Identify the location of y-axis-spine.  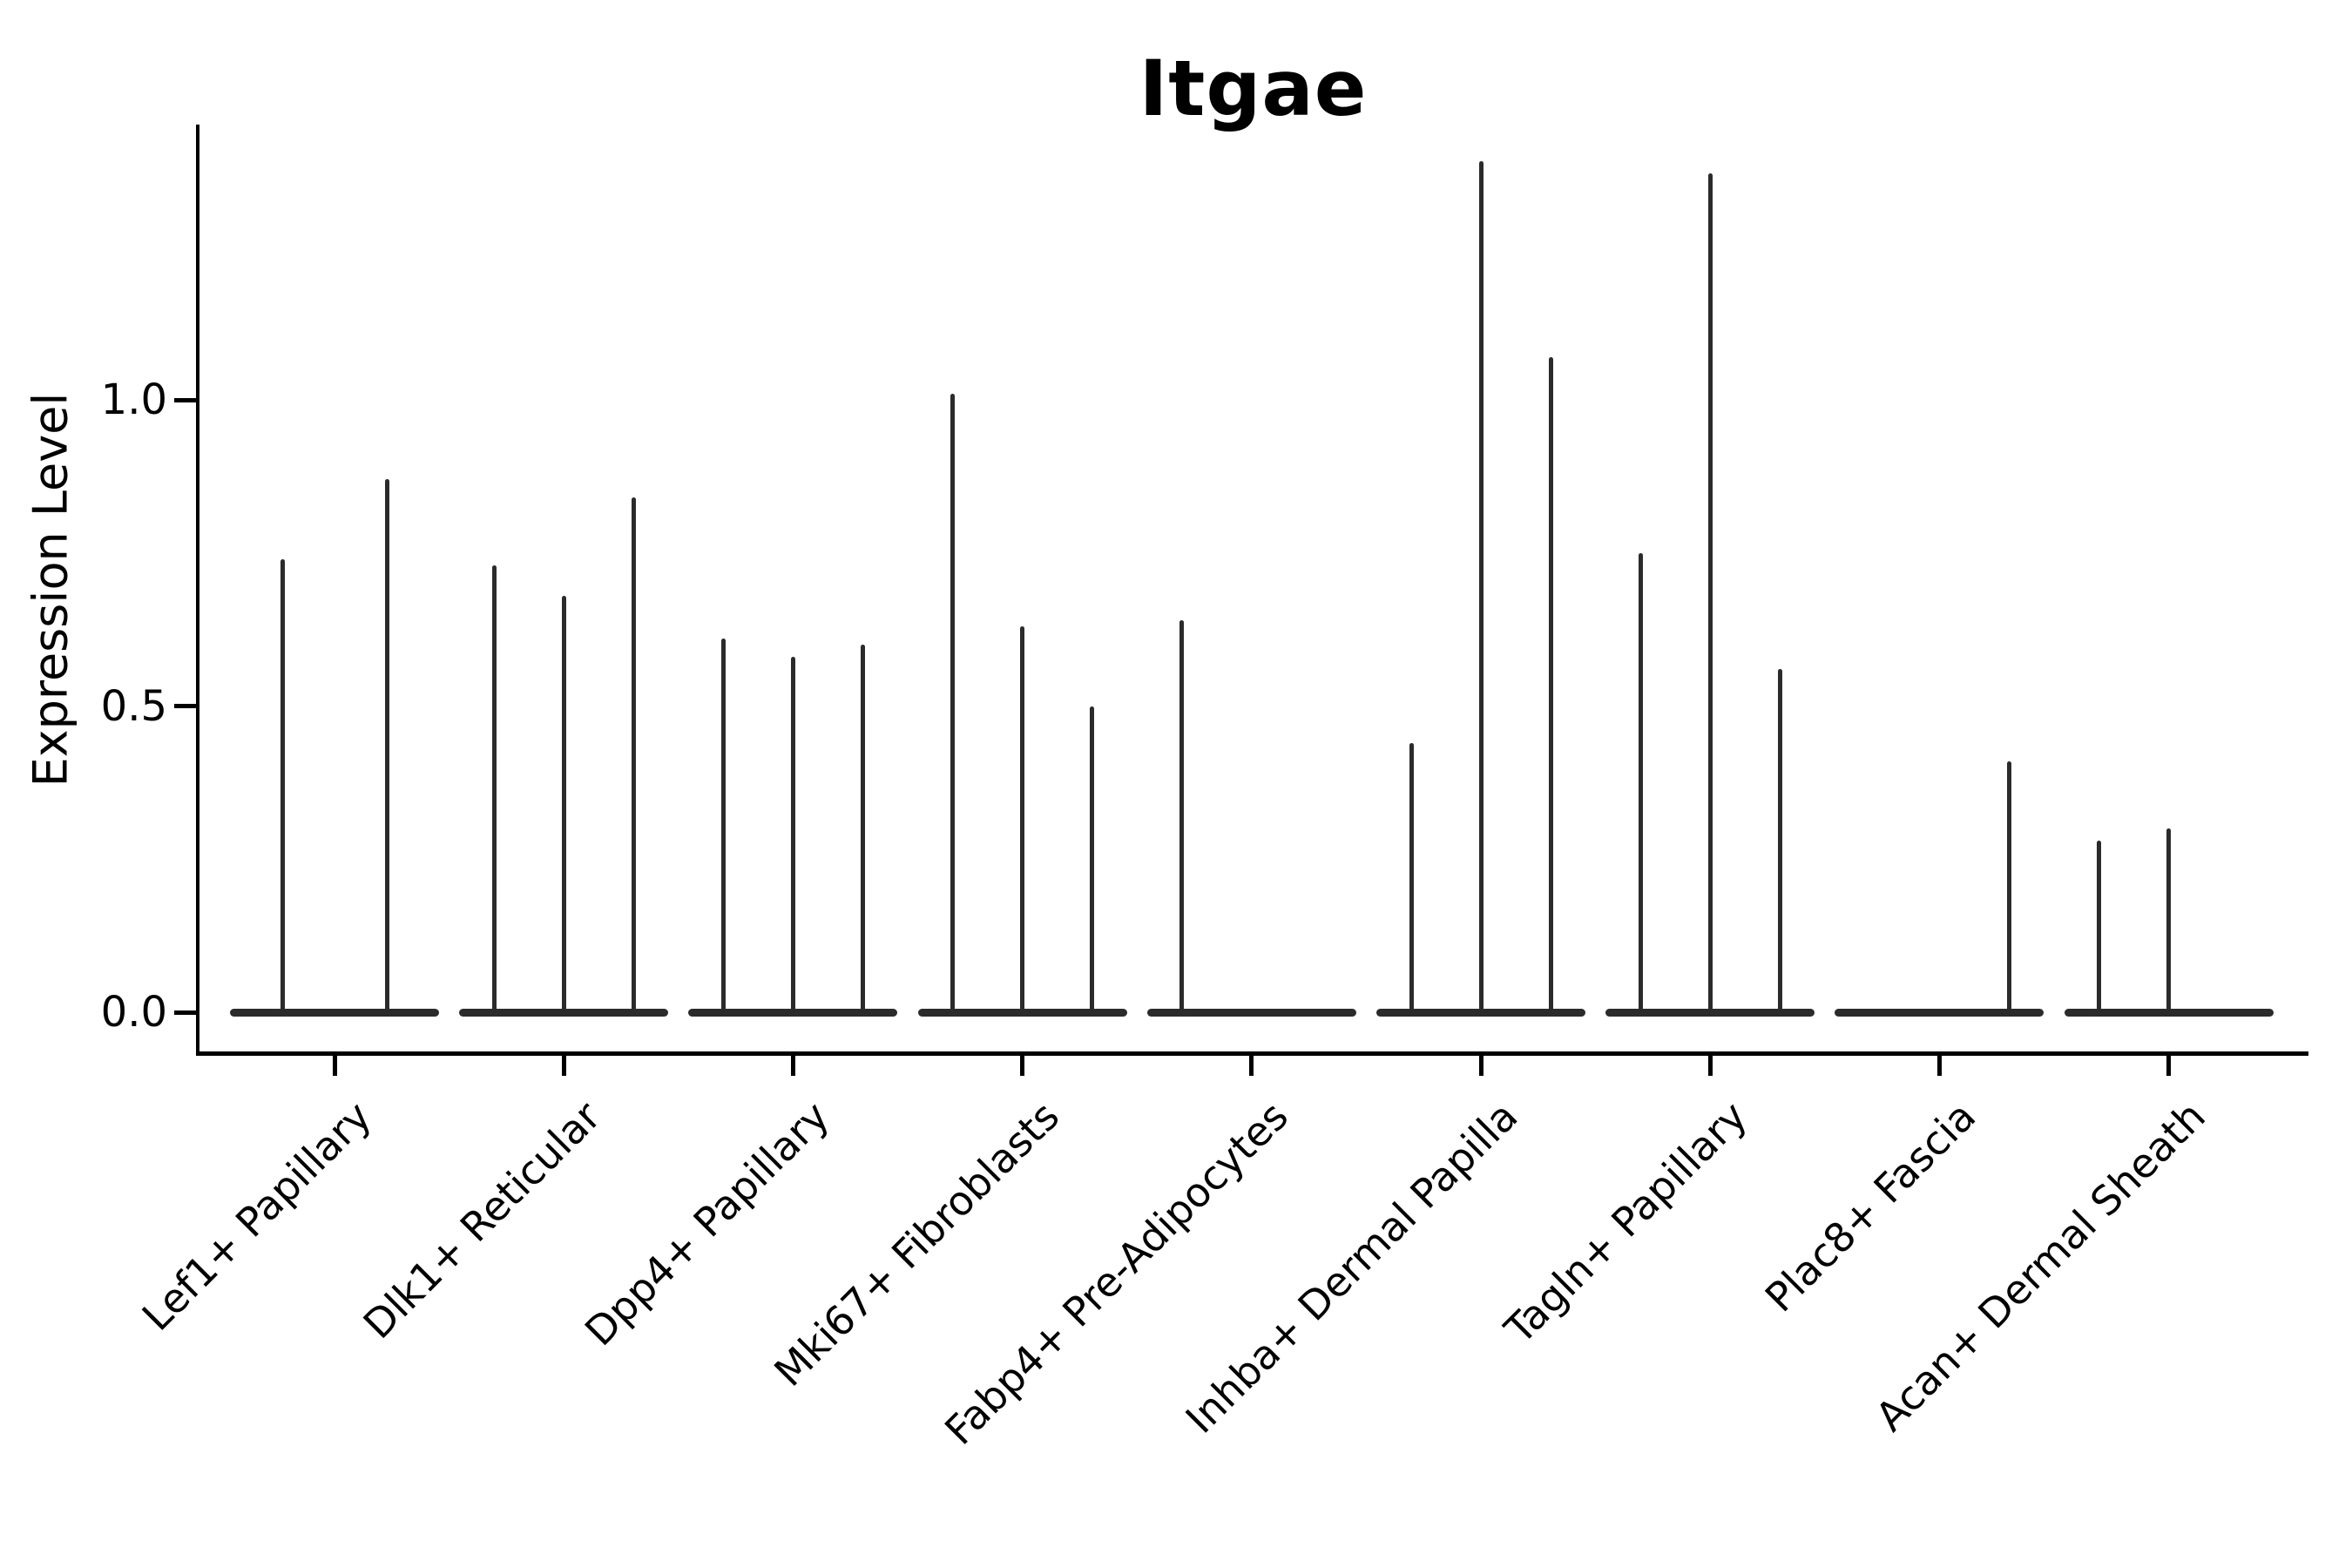
(198, 590).